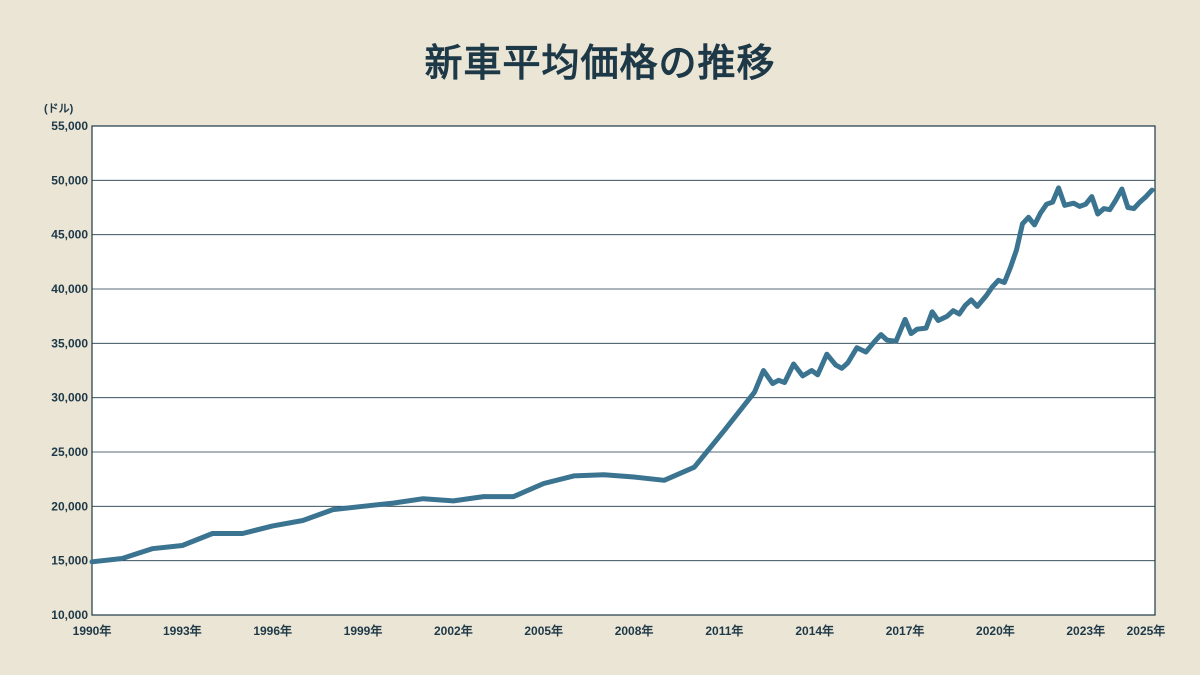 The image size is (1200, 675). I want to click on x-tick-label: 1993年, so click(182, 630).